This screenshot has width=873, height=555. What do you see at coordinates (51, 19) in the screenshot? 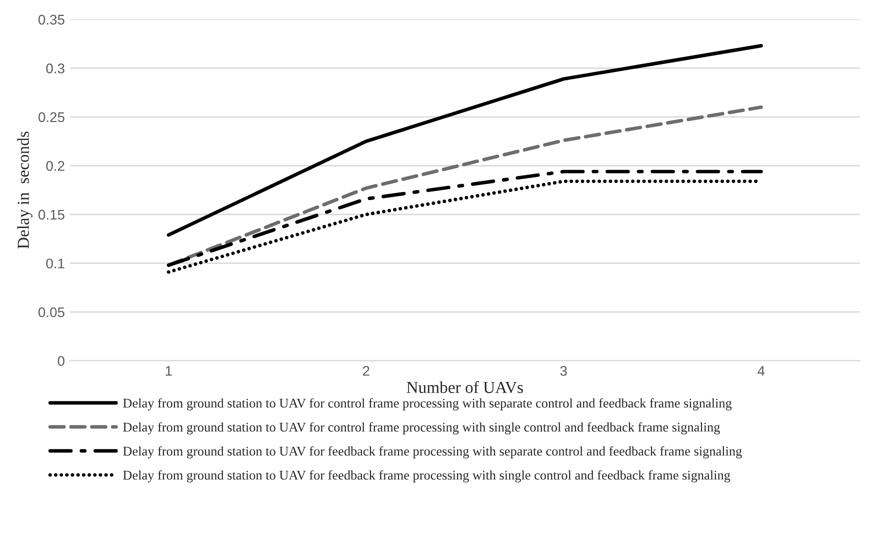
I see `y-tick-label: 0.35` at bounding box center [51, 19].